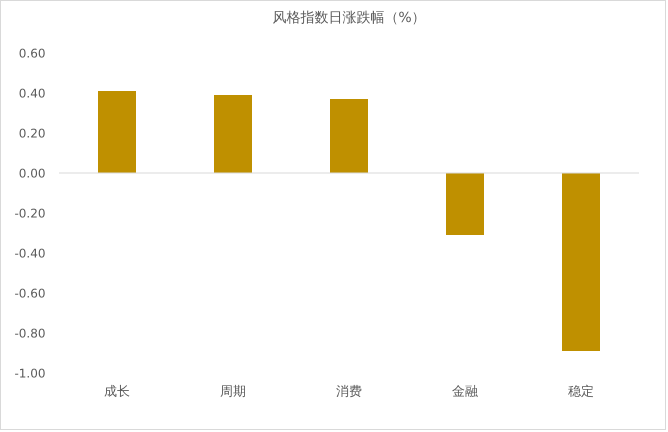 The image size is (668, 432). I want to click on y-tick-label: -1.00, so click(30, 373).